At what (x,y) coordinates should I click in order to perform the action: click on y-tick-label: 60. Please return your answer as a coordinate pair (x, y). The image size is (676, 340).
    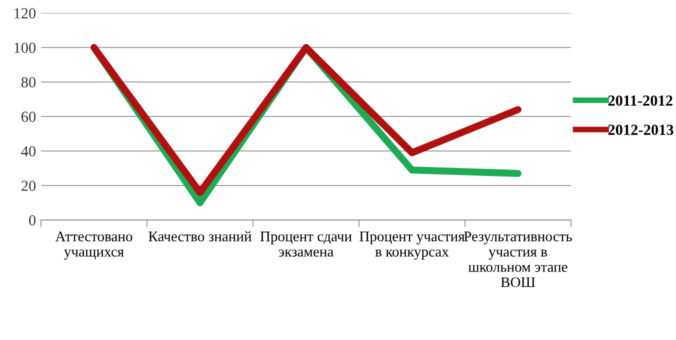
    Looking at the image, I should click on (29, 117).